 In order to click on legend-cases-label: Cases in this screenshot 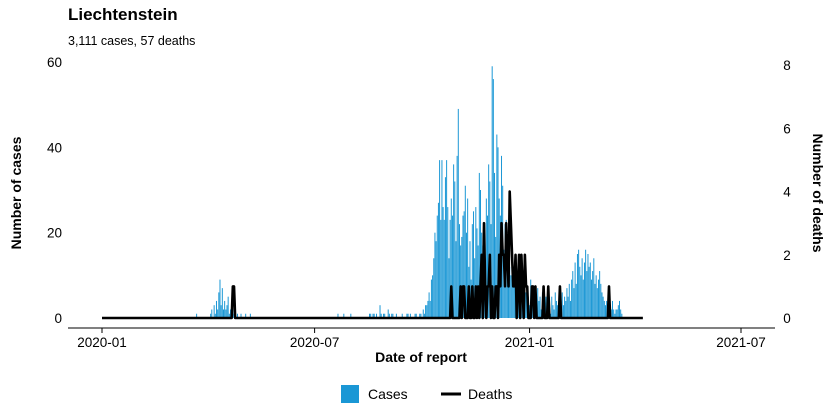, I will do `click(388, 394)`.